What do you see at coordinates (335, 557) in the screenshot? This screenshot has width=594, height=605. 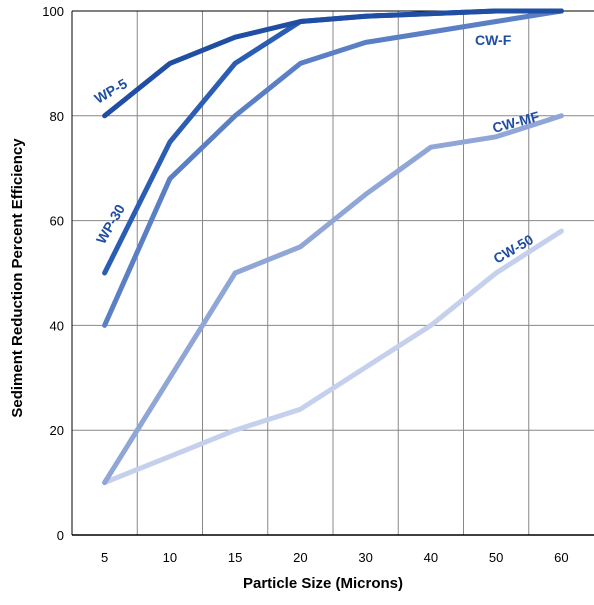 I see `x-tick-labels: 5 10 15 20 30 40 50 60` at bounding box center [335, 557].